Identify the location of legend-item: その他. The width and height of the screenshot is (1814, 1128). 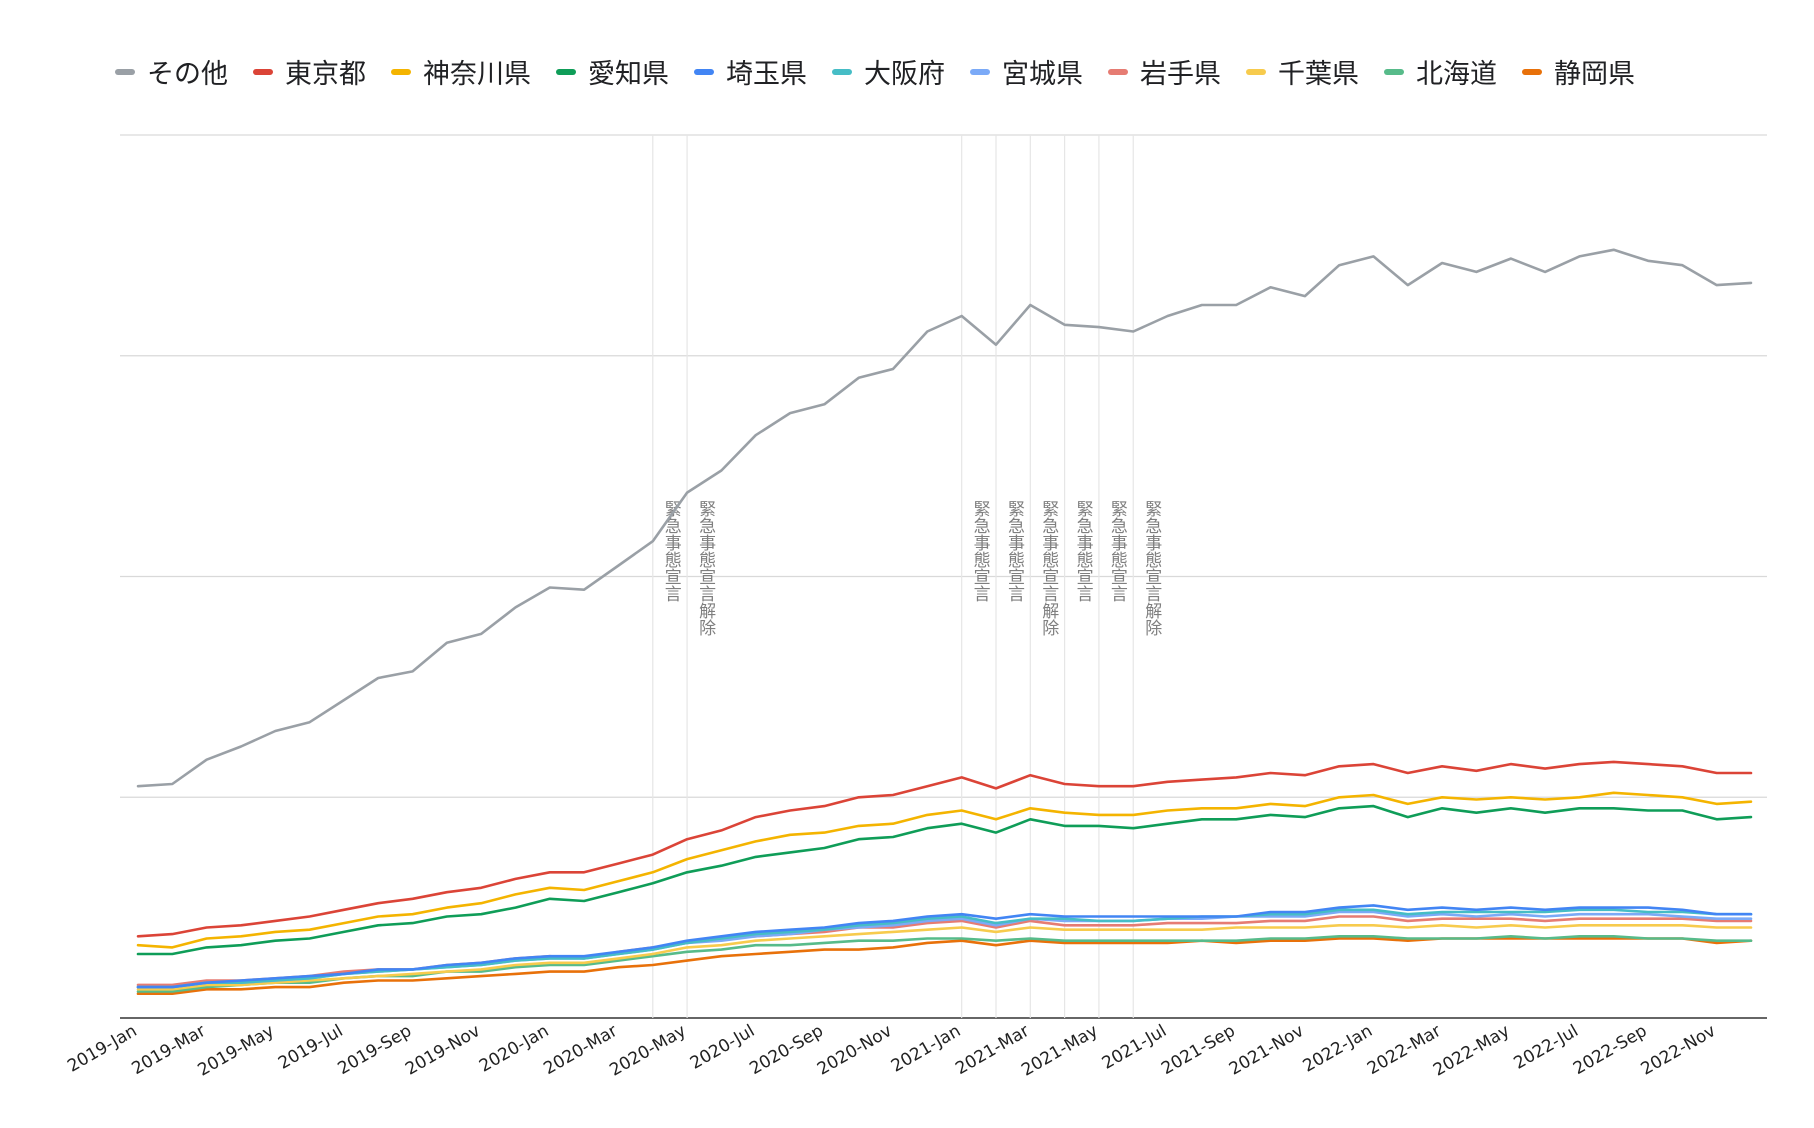
(171, 71).